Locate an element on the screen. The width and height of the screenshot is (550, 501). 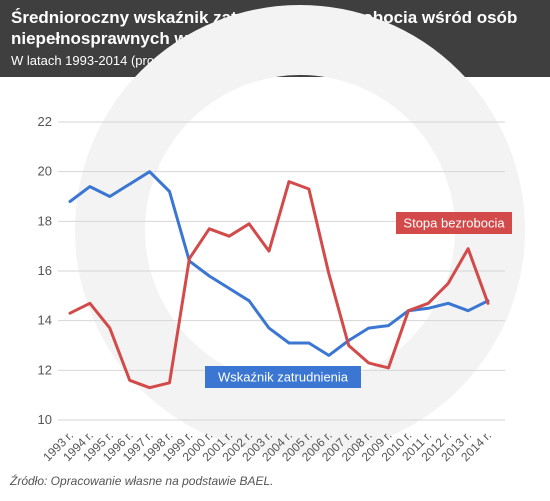
chart-subtitle: W latach 1993-2014 (proc.) is located at coordinates (90, 60).